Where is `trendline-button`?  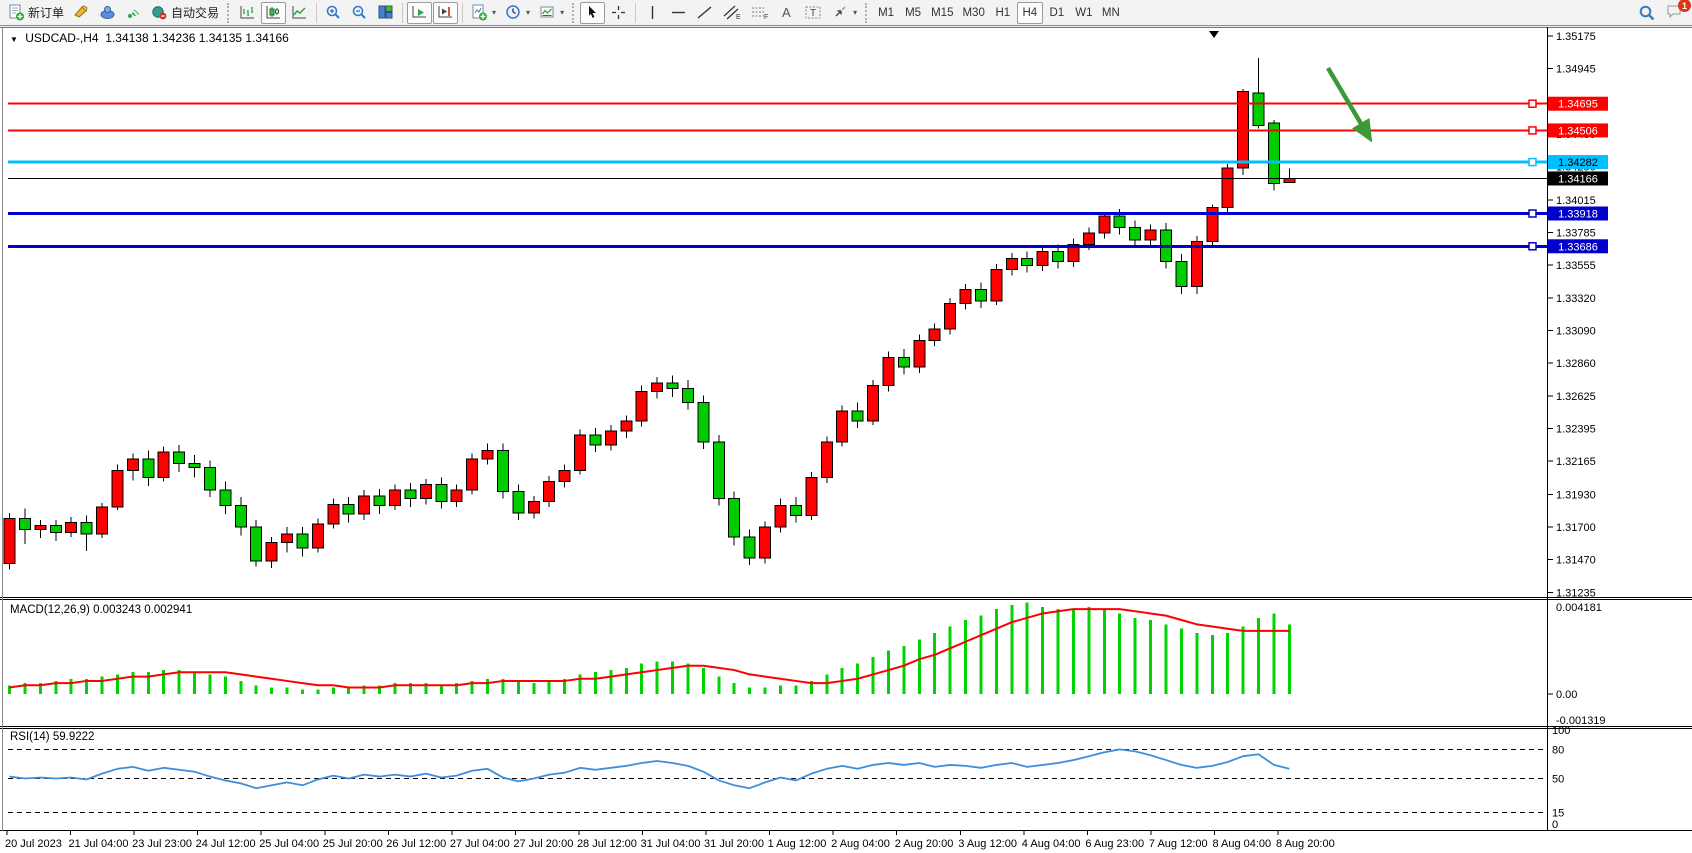
trendline-button is located at coordinates (704, 13).